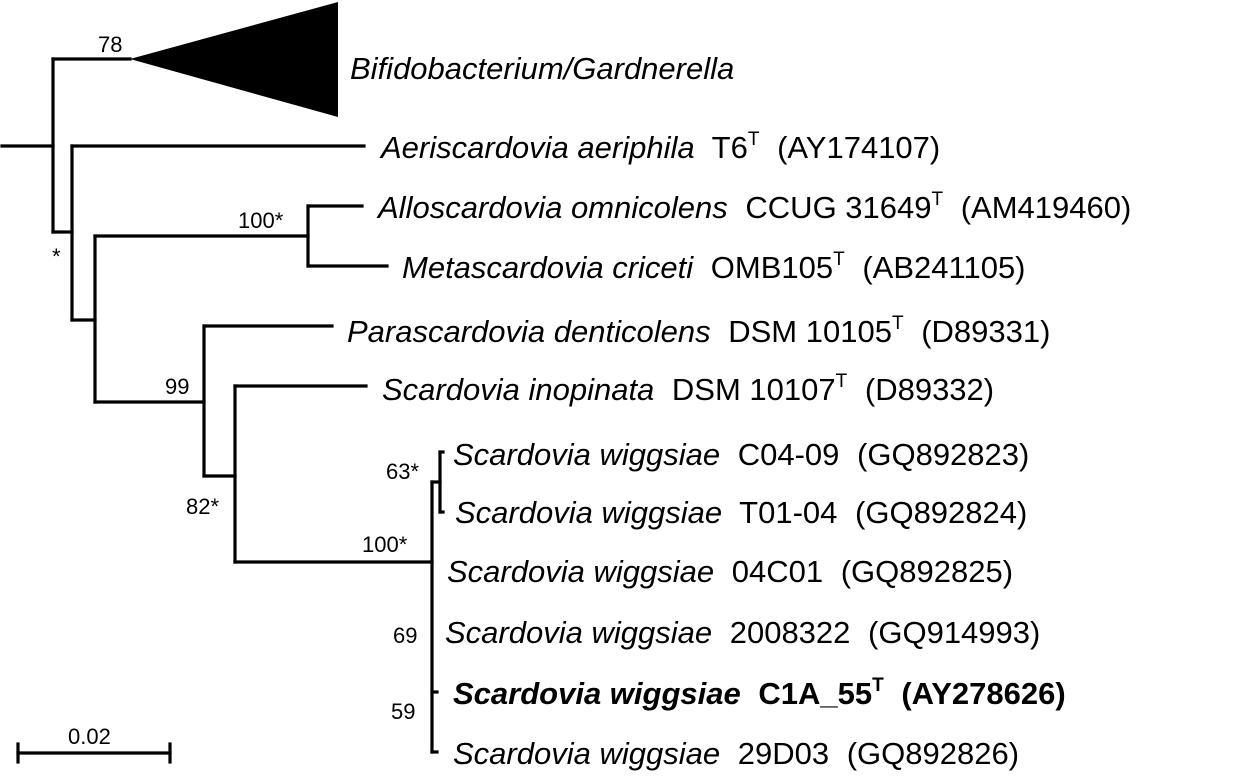  What do you see at coordinates (730, 571) in the screenshot?
I see `taxon-label-sw-04c01: Scardovia wiggsiae 04C01 (GQ892825)` at bounding box center [730, 571].